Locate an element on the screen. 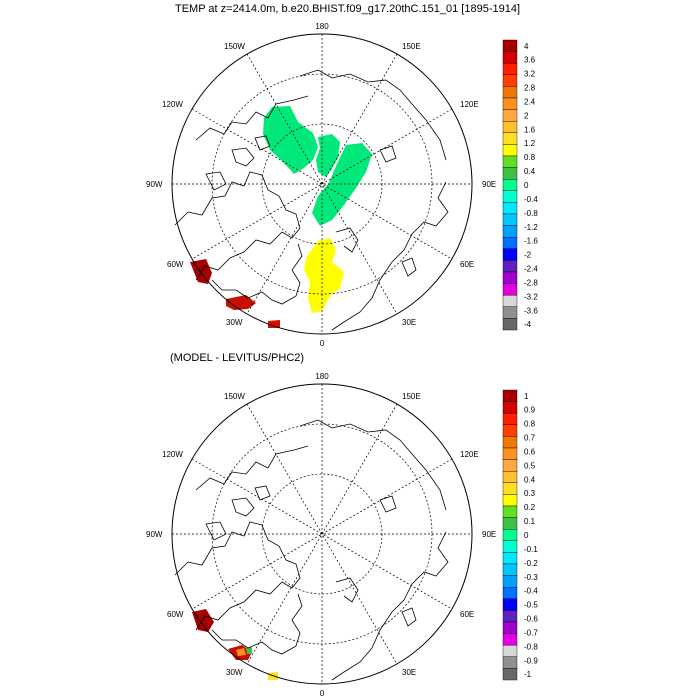 This screenshot has width=700, height=700. lon-label-120w-2: 120W is located at coordinates (172, 454).